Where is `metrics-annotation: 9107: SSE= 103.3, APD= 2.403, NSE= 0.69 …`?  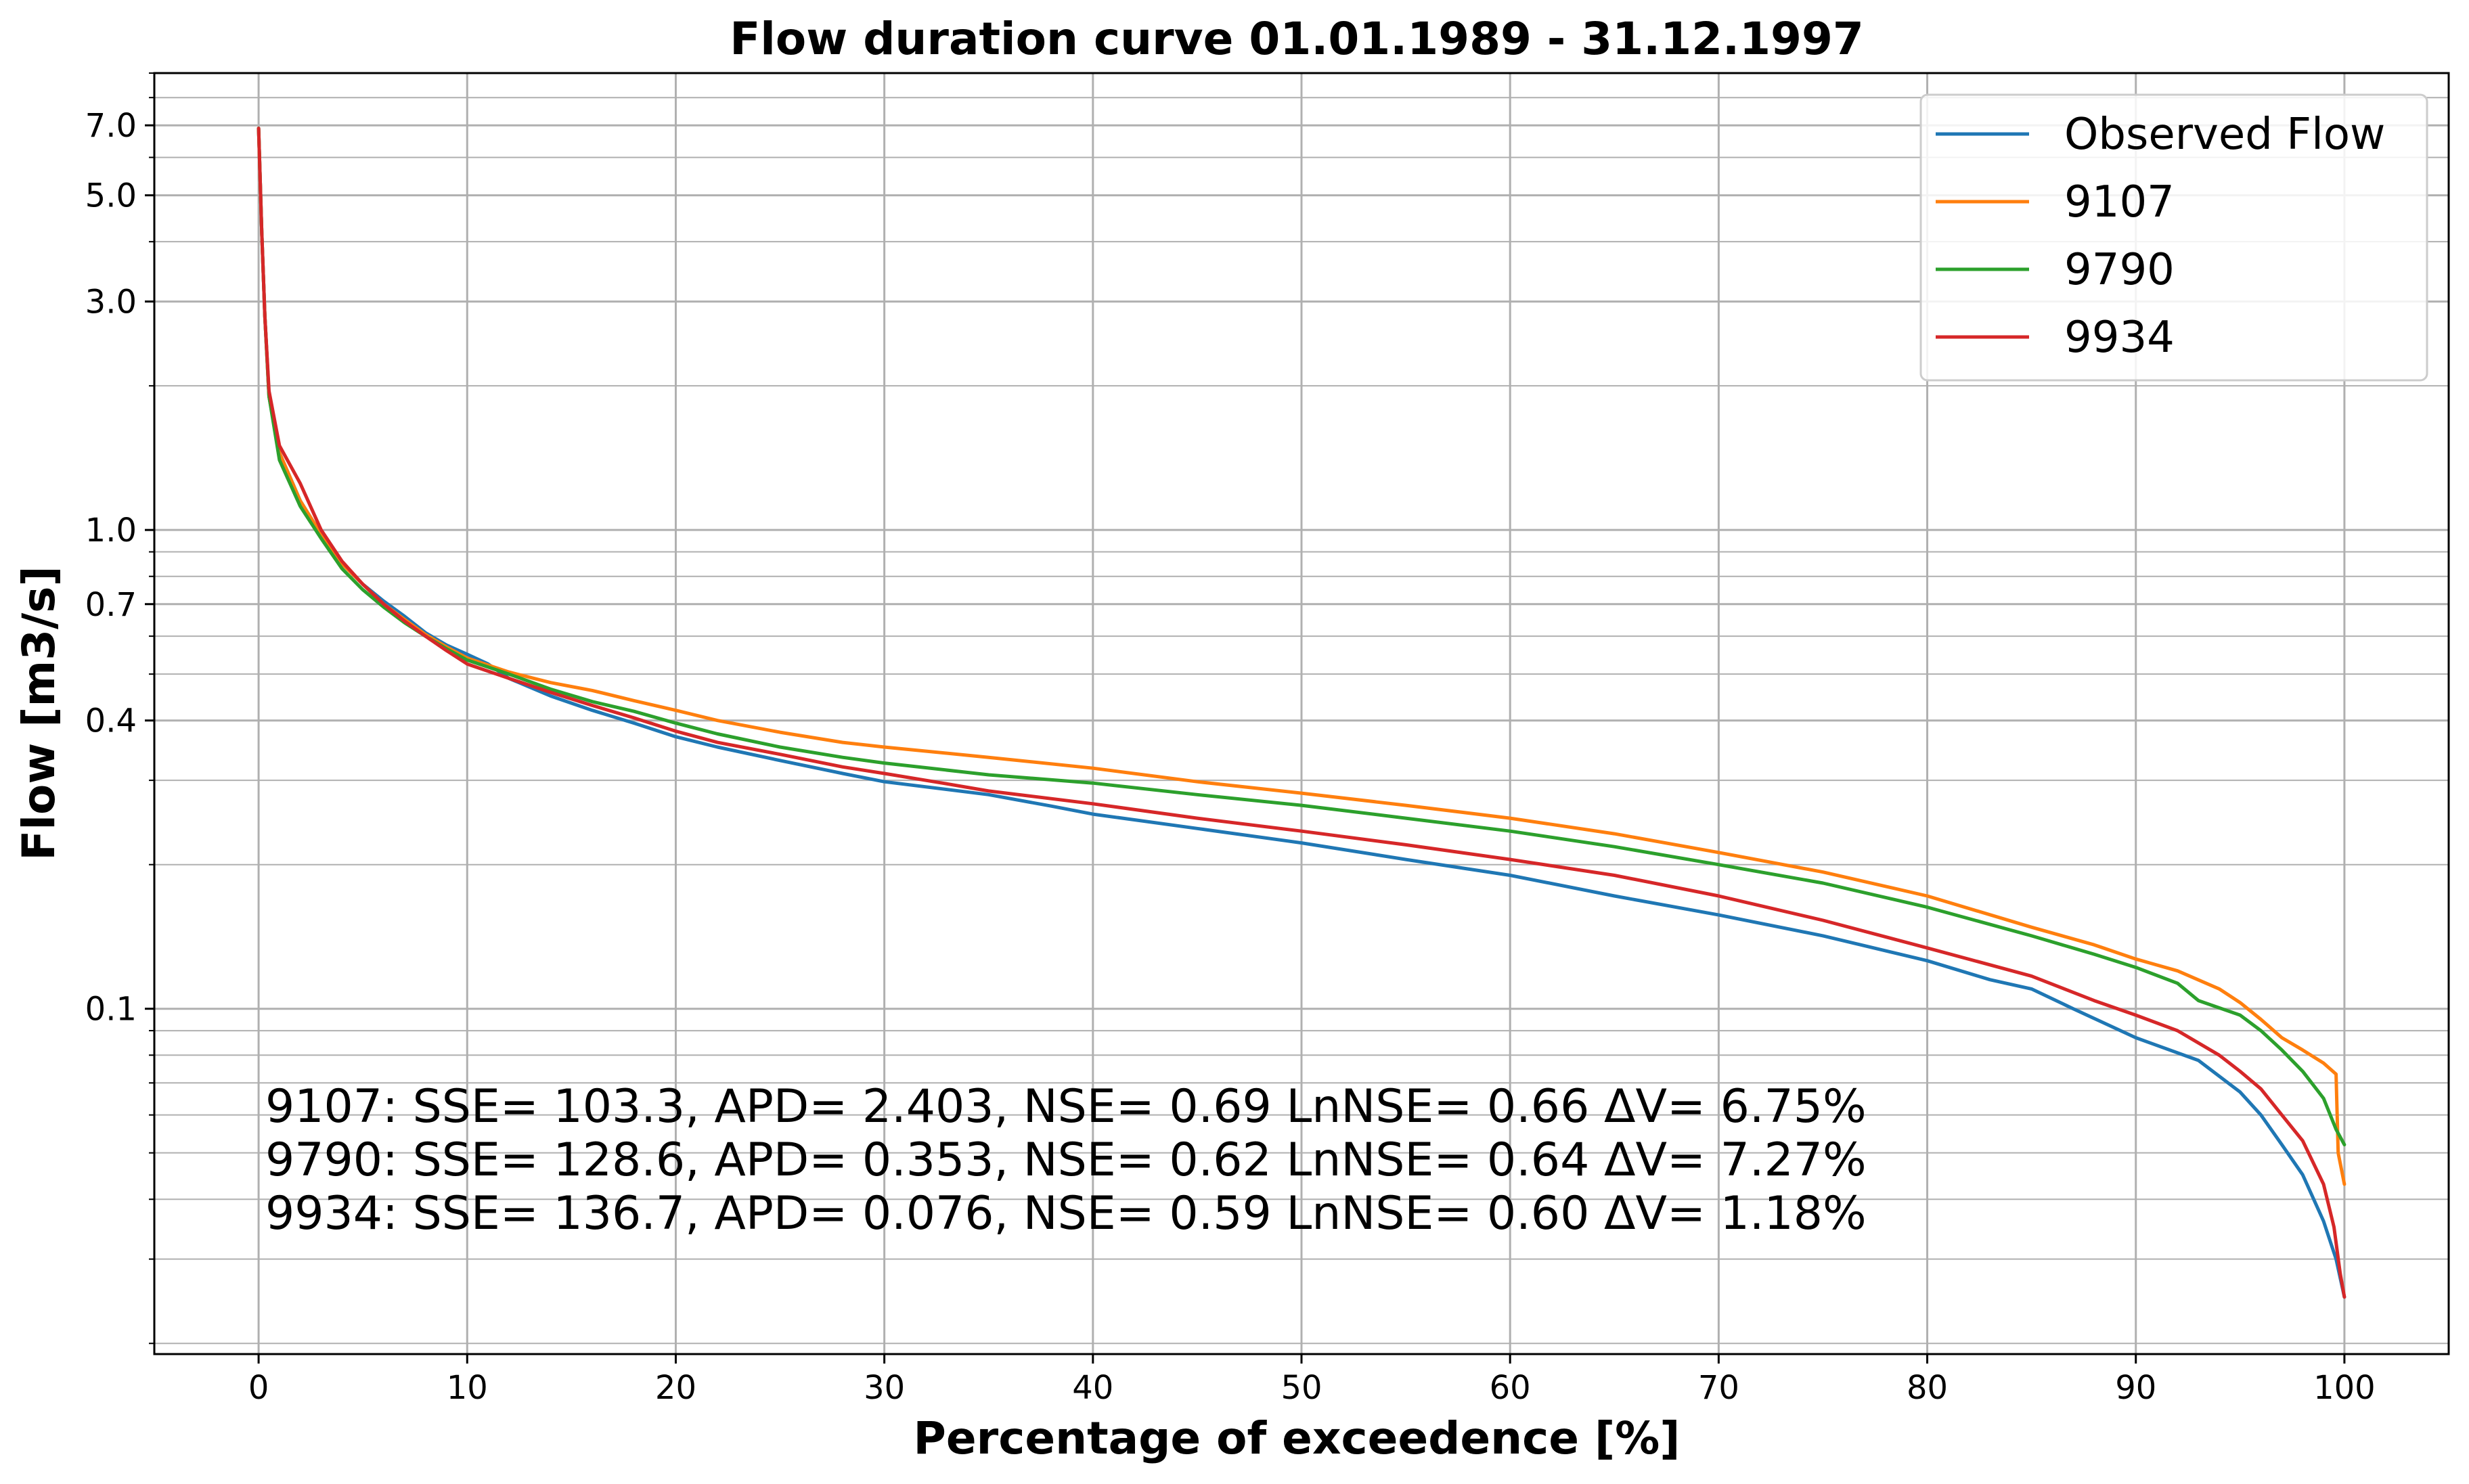
metrics-annotation: 9107: SSE= 103.3, APD= 2.403, NSE= 0.69 … is located at coordinates (1066, 1160).